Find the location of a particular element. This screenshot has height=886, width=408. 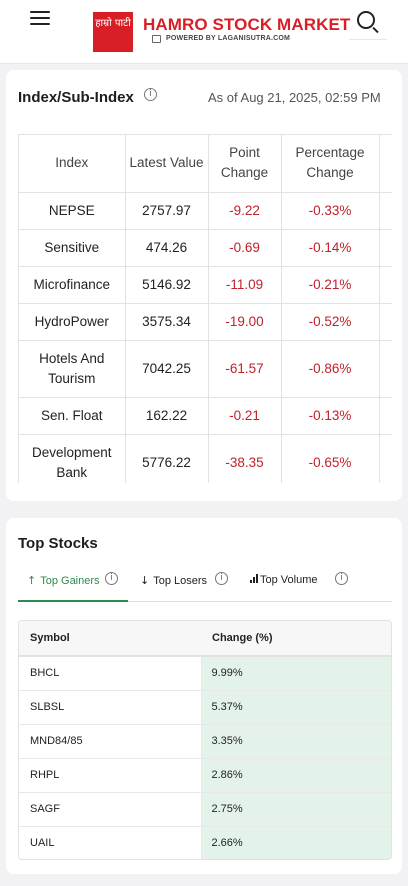

tab-label: Top Losers is located at coordinates (180, 581).